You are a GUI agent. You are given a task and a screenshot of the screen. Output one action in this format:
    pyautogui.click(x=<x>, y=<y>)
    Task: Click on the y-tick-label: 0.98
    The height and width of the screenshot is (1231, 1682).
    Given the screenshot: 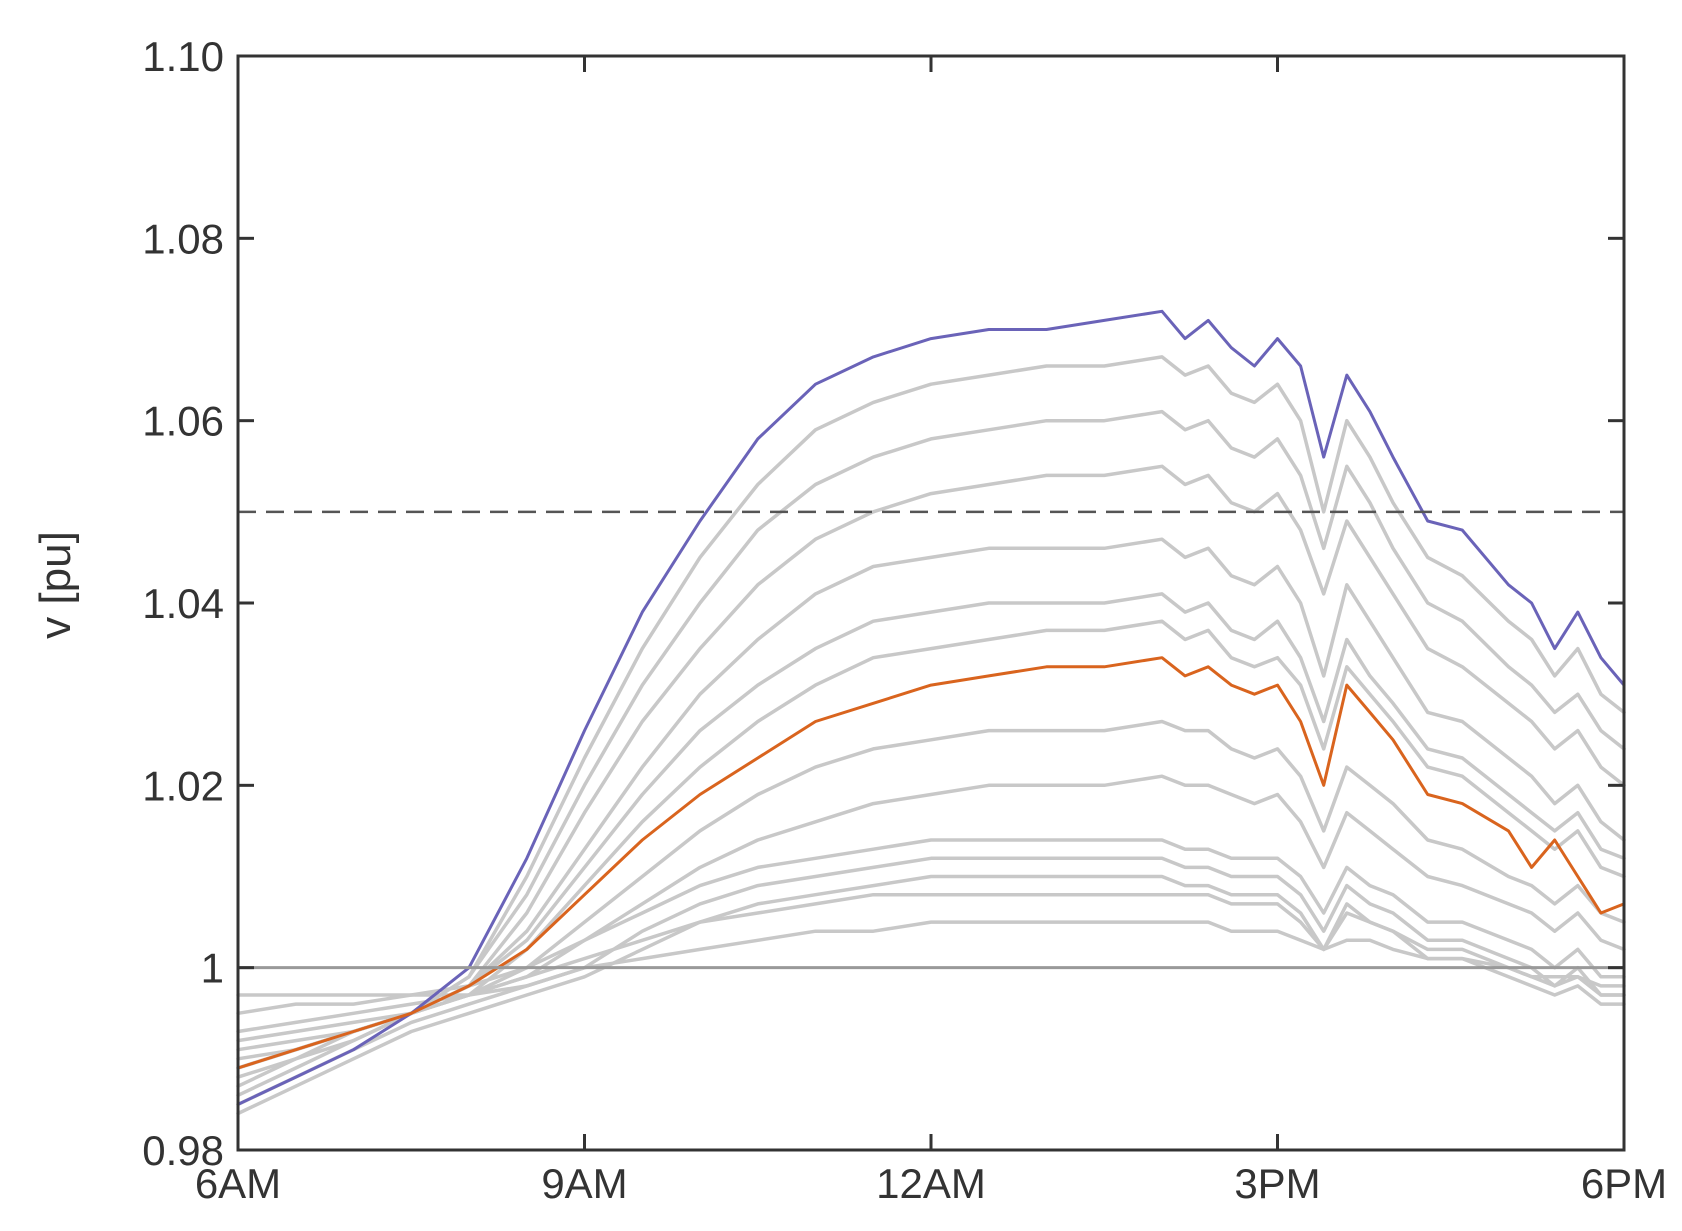 What is the action you would take?
    pyautogui.click(x=183, y=1150)
    